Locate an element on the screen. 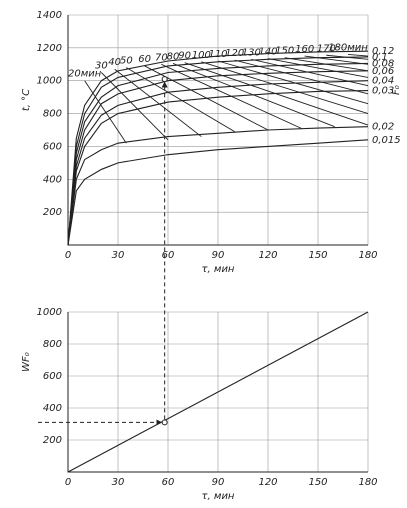 The height and width of the screenshot is (508, 407). y-tick-label: 1400 is located at coordinates (49, 15).